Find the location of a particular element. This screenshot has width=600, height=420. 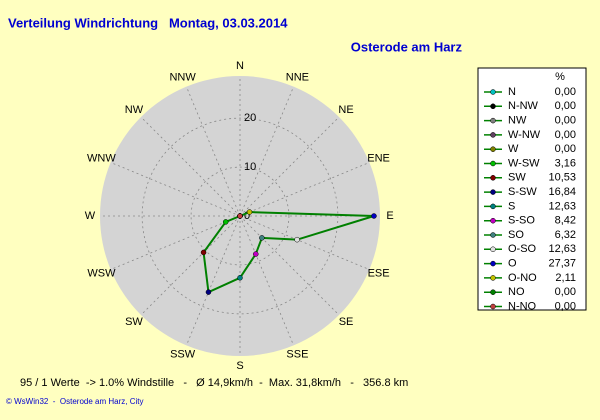

direction-label: NNW is located at coordinates (182, 77).